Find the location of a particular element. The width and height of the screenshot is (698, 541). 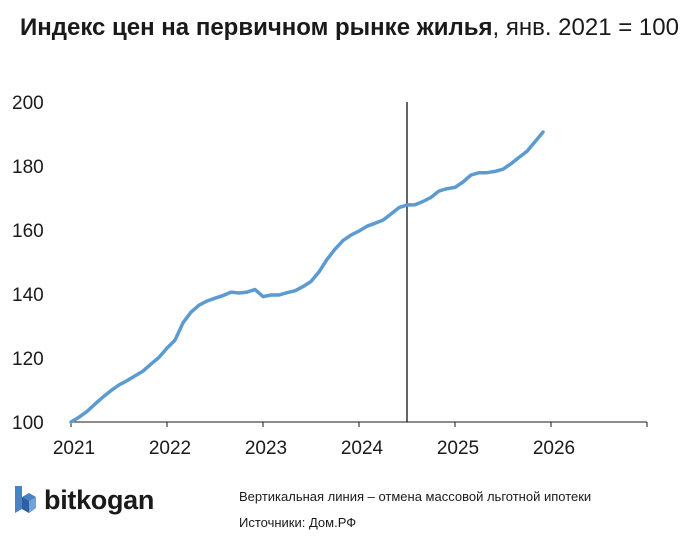

x-tick-label: 2024 is located at coordinates (362, 448).